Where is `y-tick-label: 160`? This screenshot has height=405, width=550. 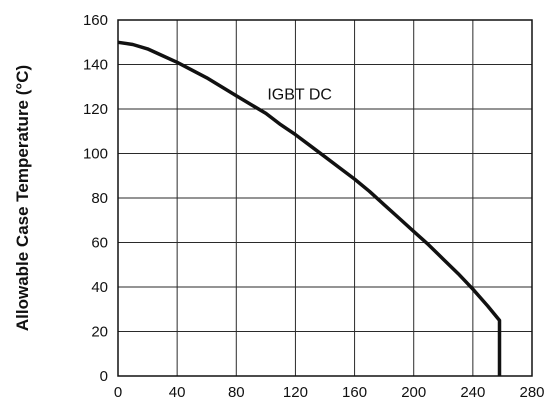 y-tick-label: 160 is located at coordinates (95, 20).